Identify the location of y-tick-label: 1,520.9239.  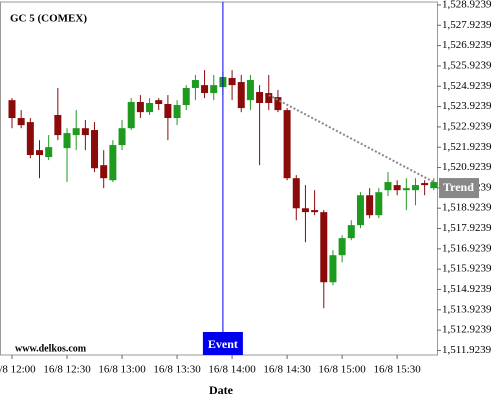
(467, 167).